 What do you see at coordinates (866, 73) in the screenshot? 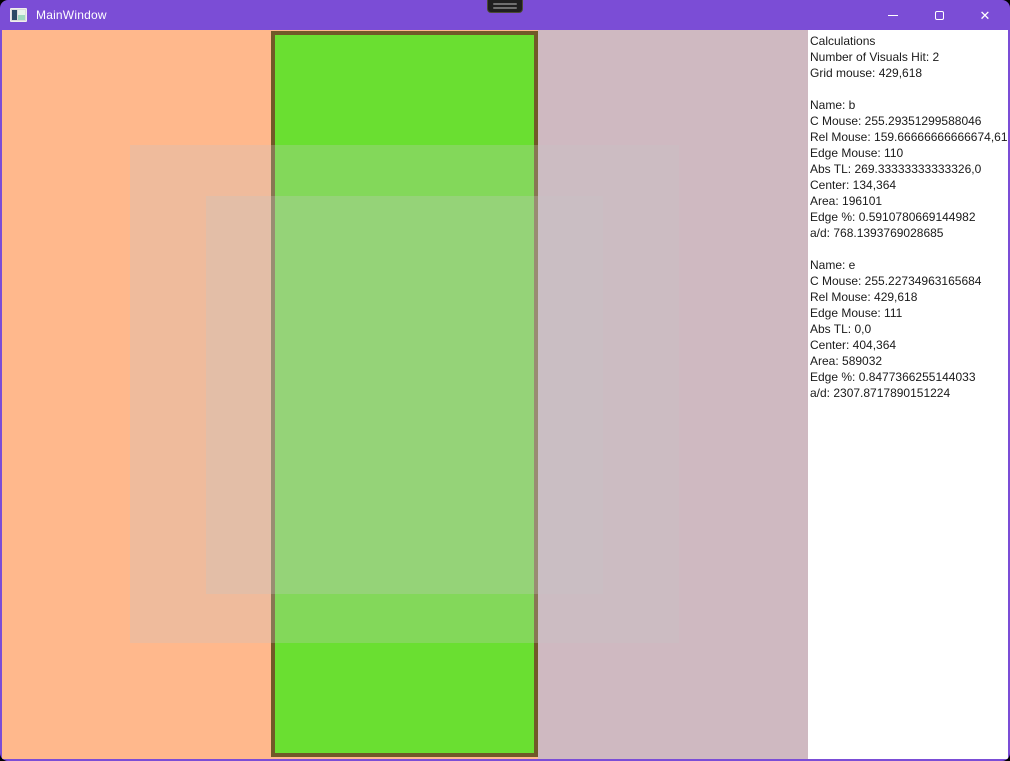
I see `panel-line: Grid mouse: 429,618` at bounding box center [866, 73].